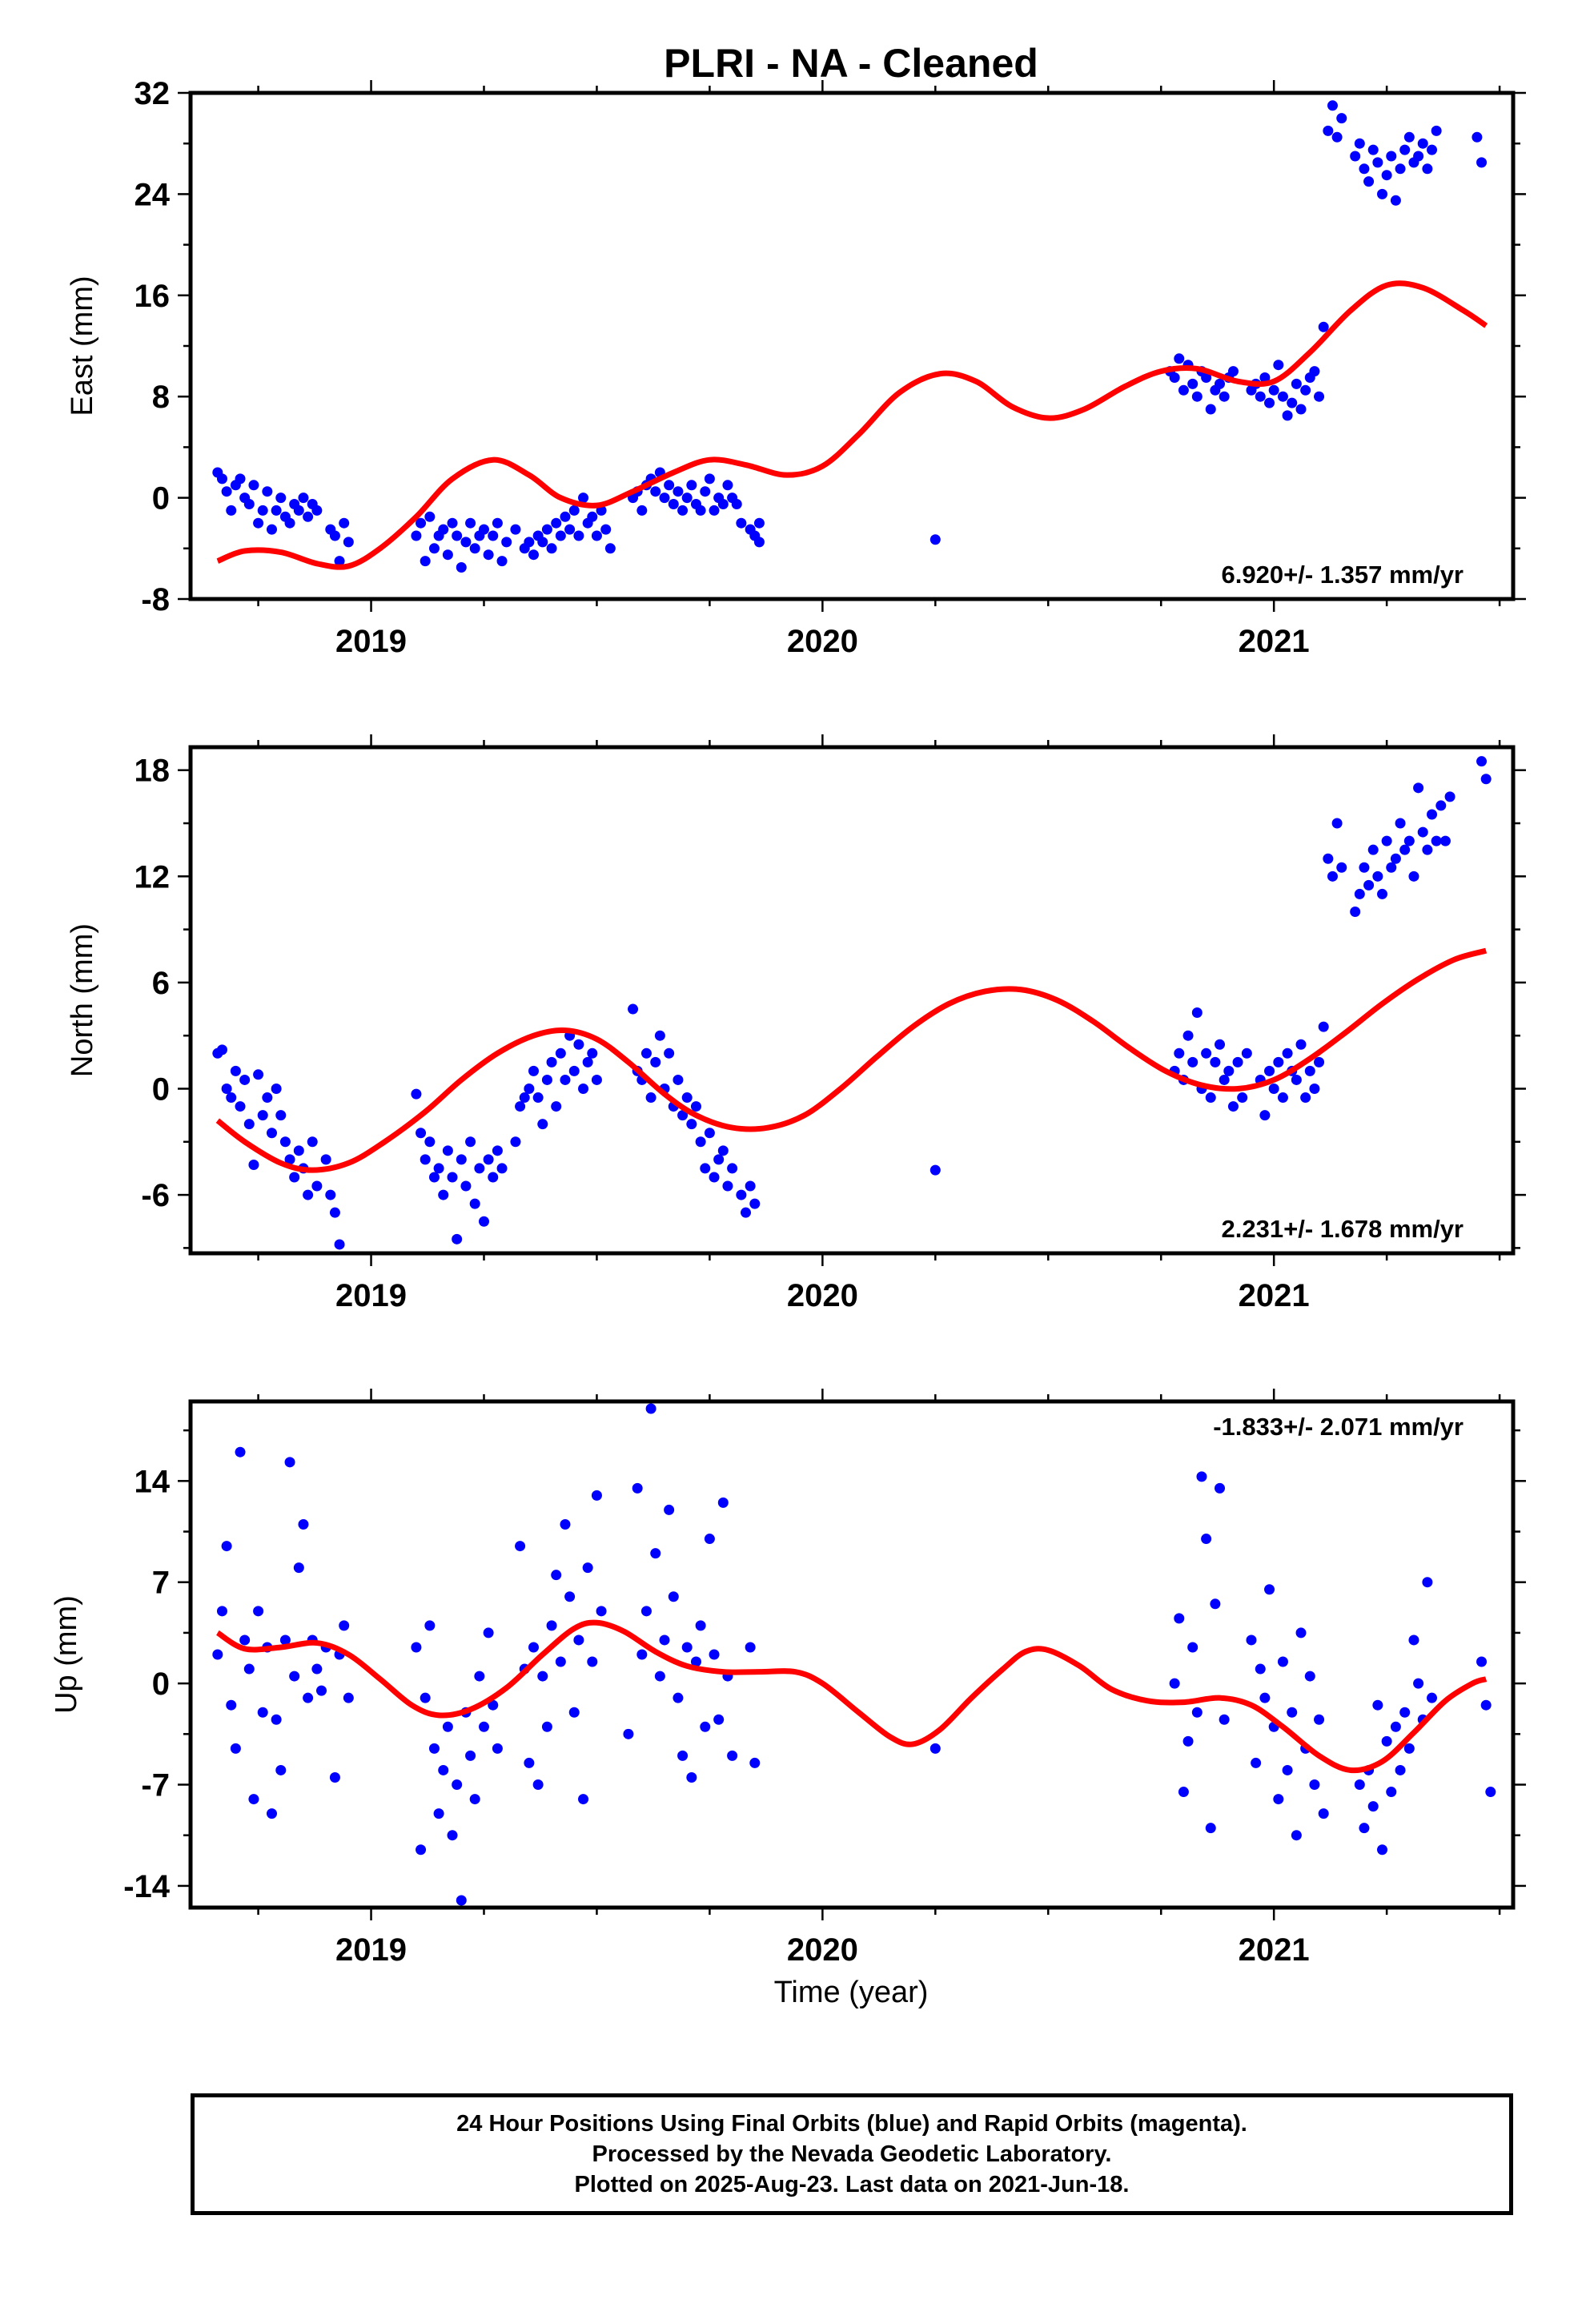  I want to click on east-fit-curve, so click(852, 425).